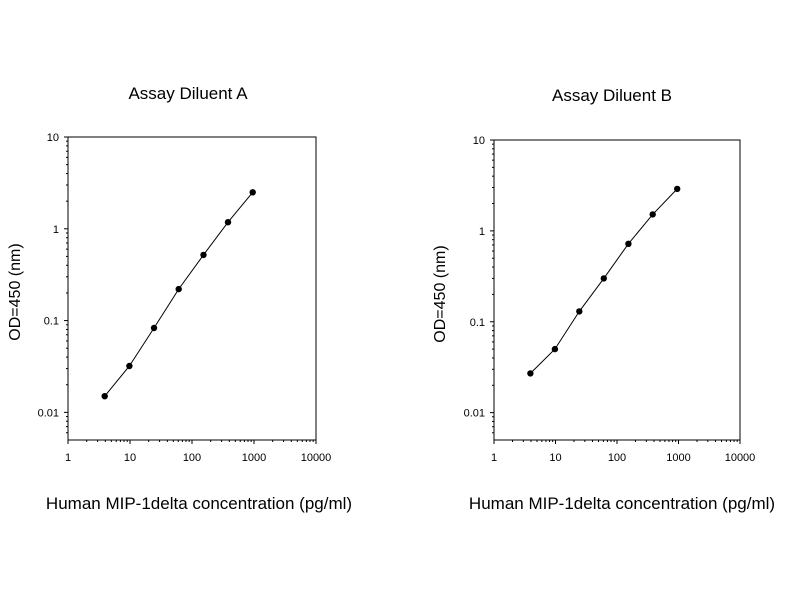 The image size is (800, 600). What do you see at coordinates (188, 93) in the screenshot?
I see `chart-a-title: Assay Diluent A` at bounding box center [188, 93].